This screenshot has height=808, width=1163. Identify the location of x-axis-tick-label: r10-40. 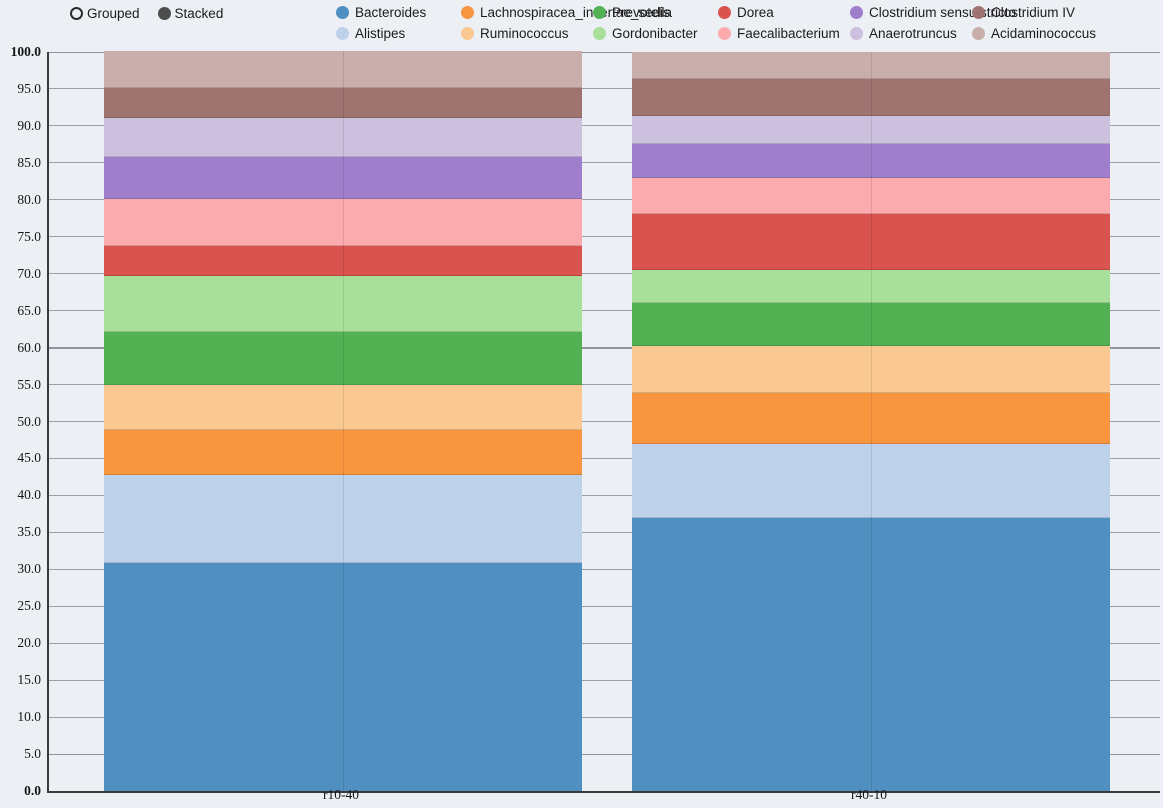
(341, 794).